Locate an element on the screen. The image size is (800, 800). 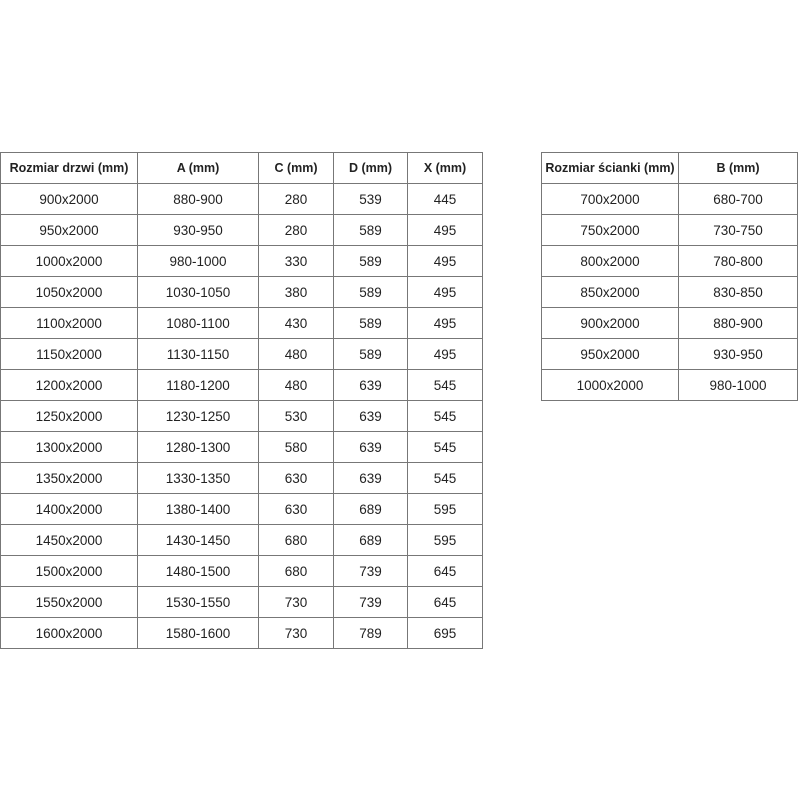
table-row: 1550x2000 1530-1550 730 739 645 is located at coordinates (241, 602).